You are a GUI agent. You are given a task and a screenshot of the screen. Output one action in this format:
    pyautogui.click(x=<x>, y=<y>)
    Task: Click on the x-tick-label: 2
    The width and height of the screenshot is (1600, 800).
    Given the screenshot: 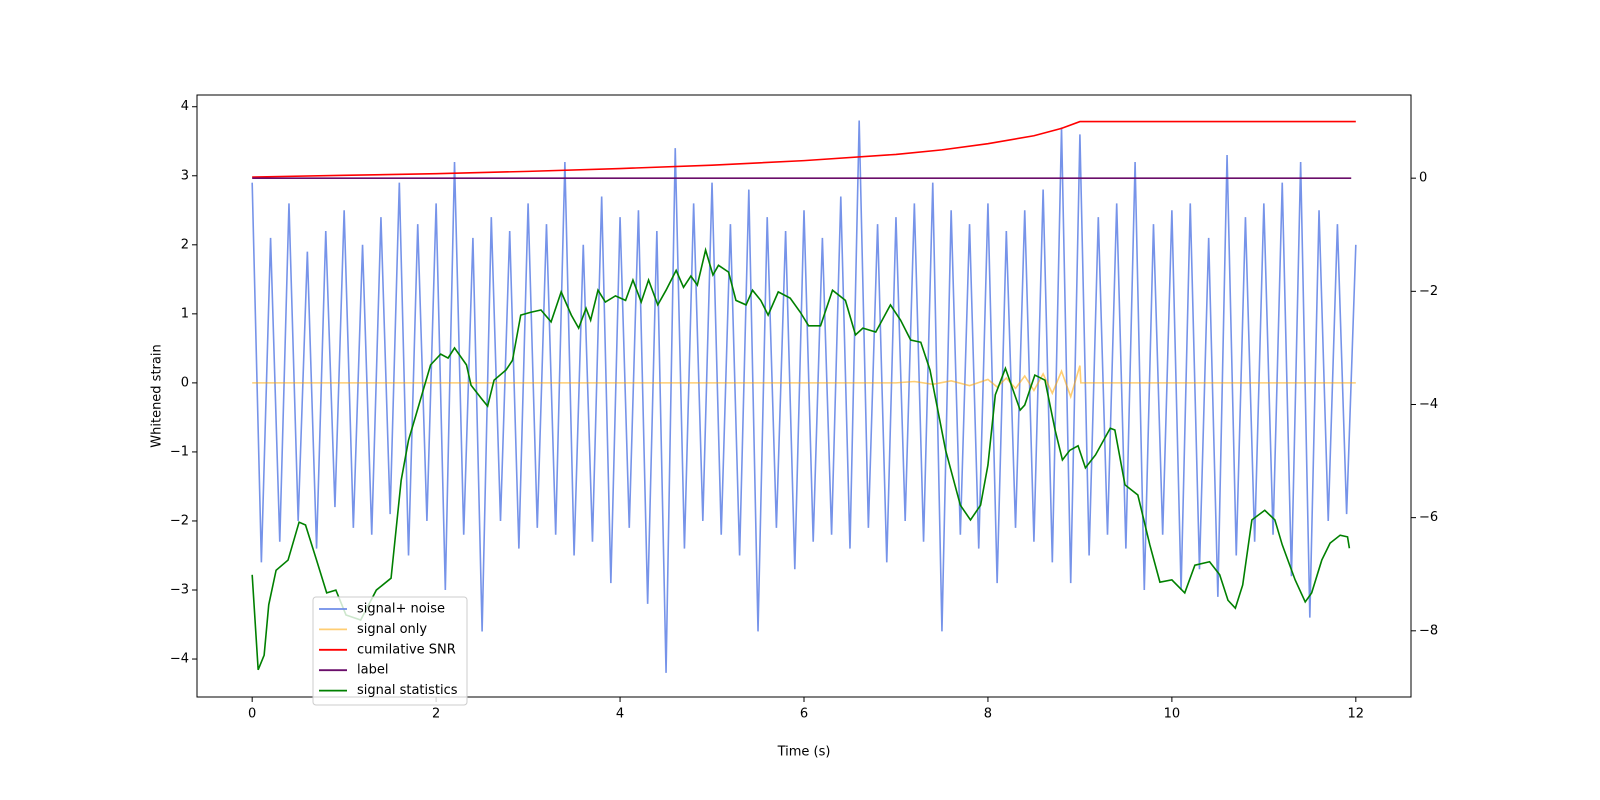 What is the action you would take?
    pyautogui.click(x=436, y=714)
    